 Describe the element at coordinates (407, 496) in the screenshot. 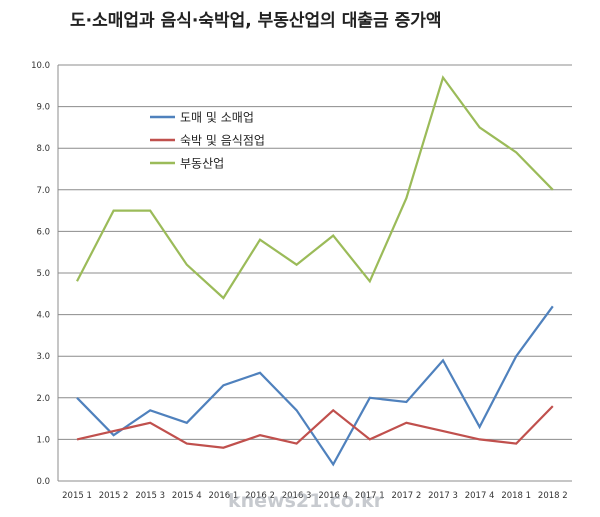

I see `x-tick-label: 2017 2` at that location.